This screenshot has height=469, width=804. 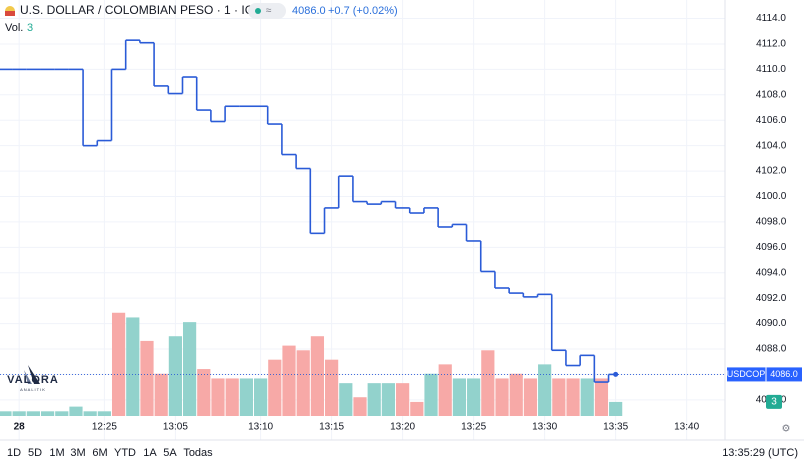 I want to click on toolbar: 1D 5D 1M 3M 6M YTD 1A 5A Todas, so click(x=110, y=453).